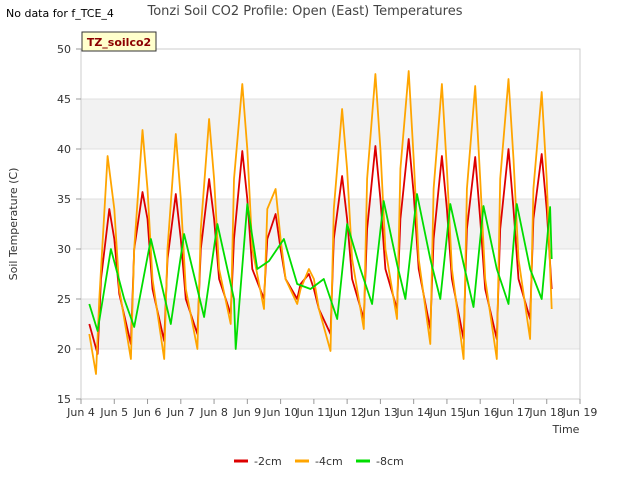 This screenshot has width=640, height=480. What do you see at coordinates (347, 412) in the screenshot?
I see `x-tick-label: Jun 12` at bounding box center [347, 412].